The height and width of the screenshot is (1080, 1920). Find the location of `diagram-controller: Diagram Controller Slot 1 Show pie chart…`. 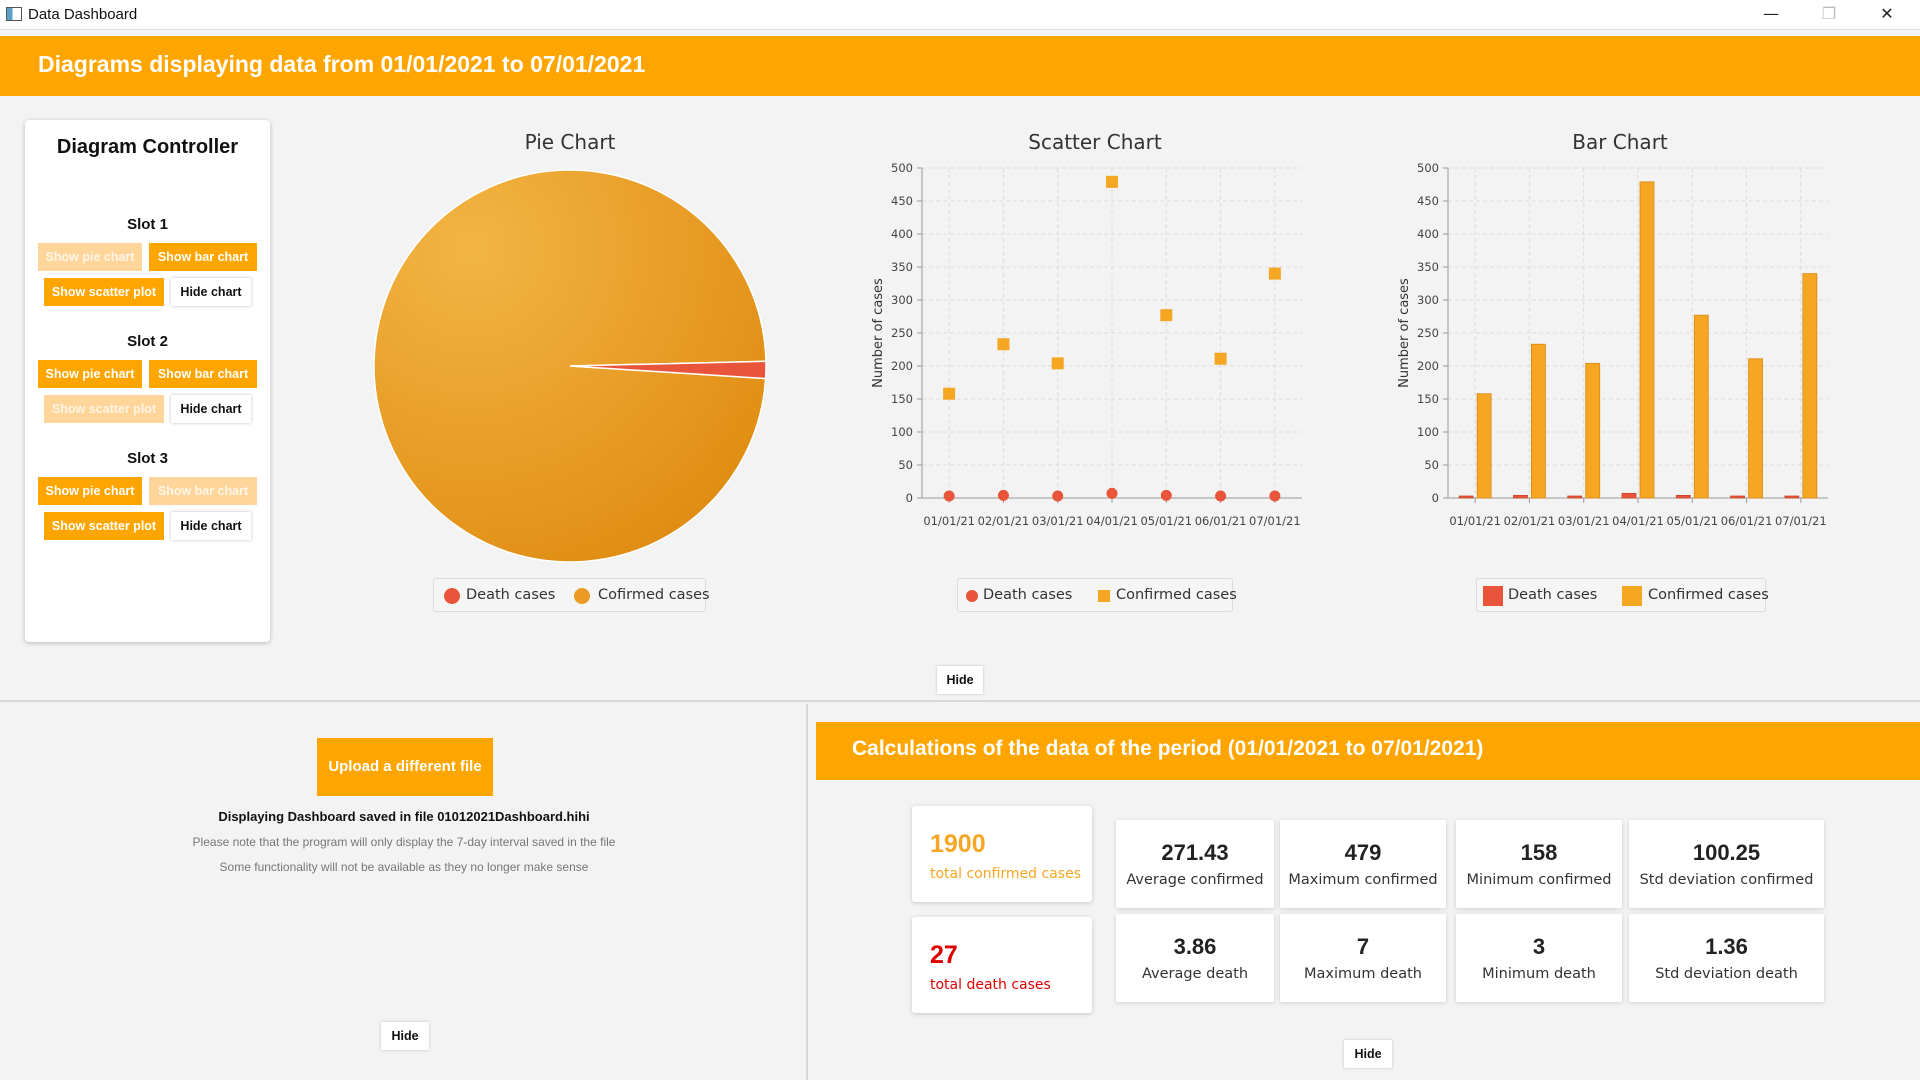

diagram-controller: Diagram Controller Slot 1 Show pie chart… is located at coordinates (147, 381).